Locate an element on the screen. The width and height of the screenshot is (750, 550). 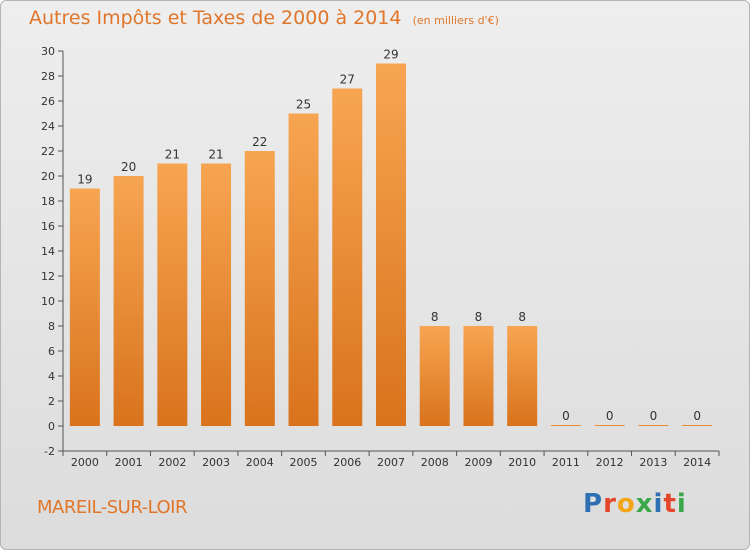
commune-name: MAREIL-SUR-LOIR is located at coordinates (112, 507).